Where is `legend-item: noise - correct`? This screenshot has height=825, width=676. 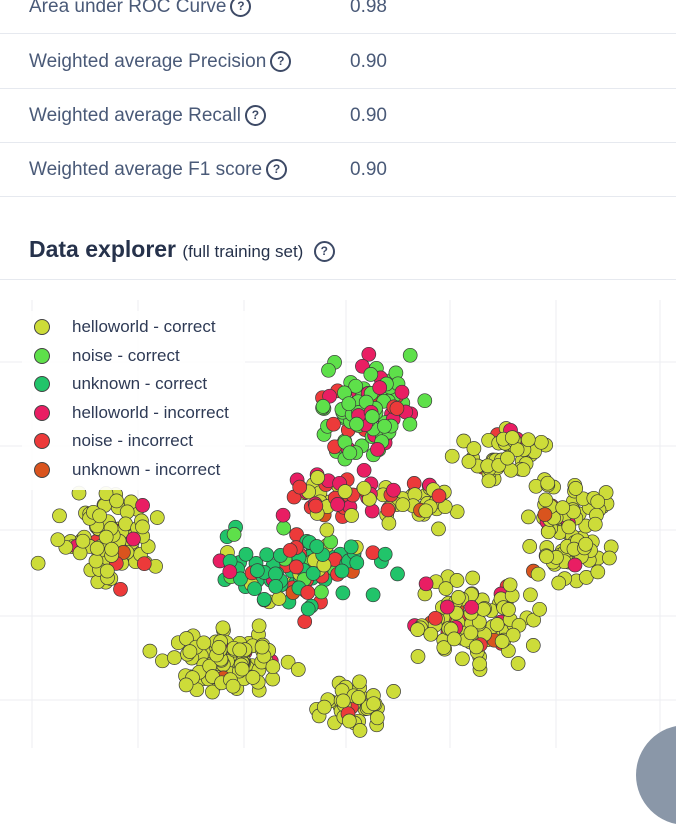
legend-item: noise - correct is located at coordinates (130, 356).